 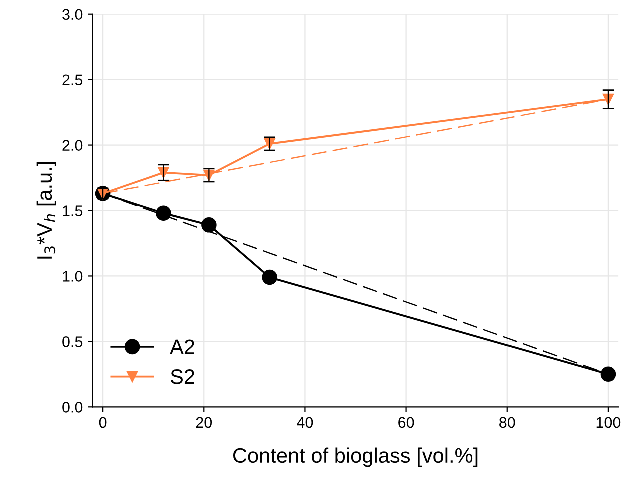 What do you see at coordinates (182, 347) in the screenshot?
I see `legend-label: A2` at bounding box center [182, 347].